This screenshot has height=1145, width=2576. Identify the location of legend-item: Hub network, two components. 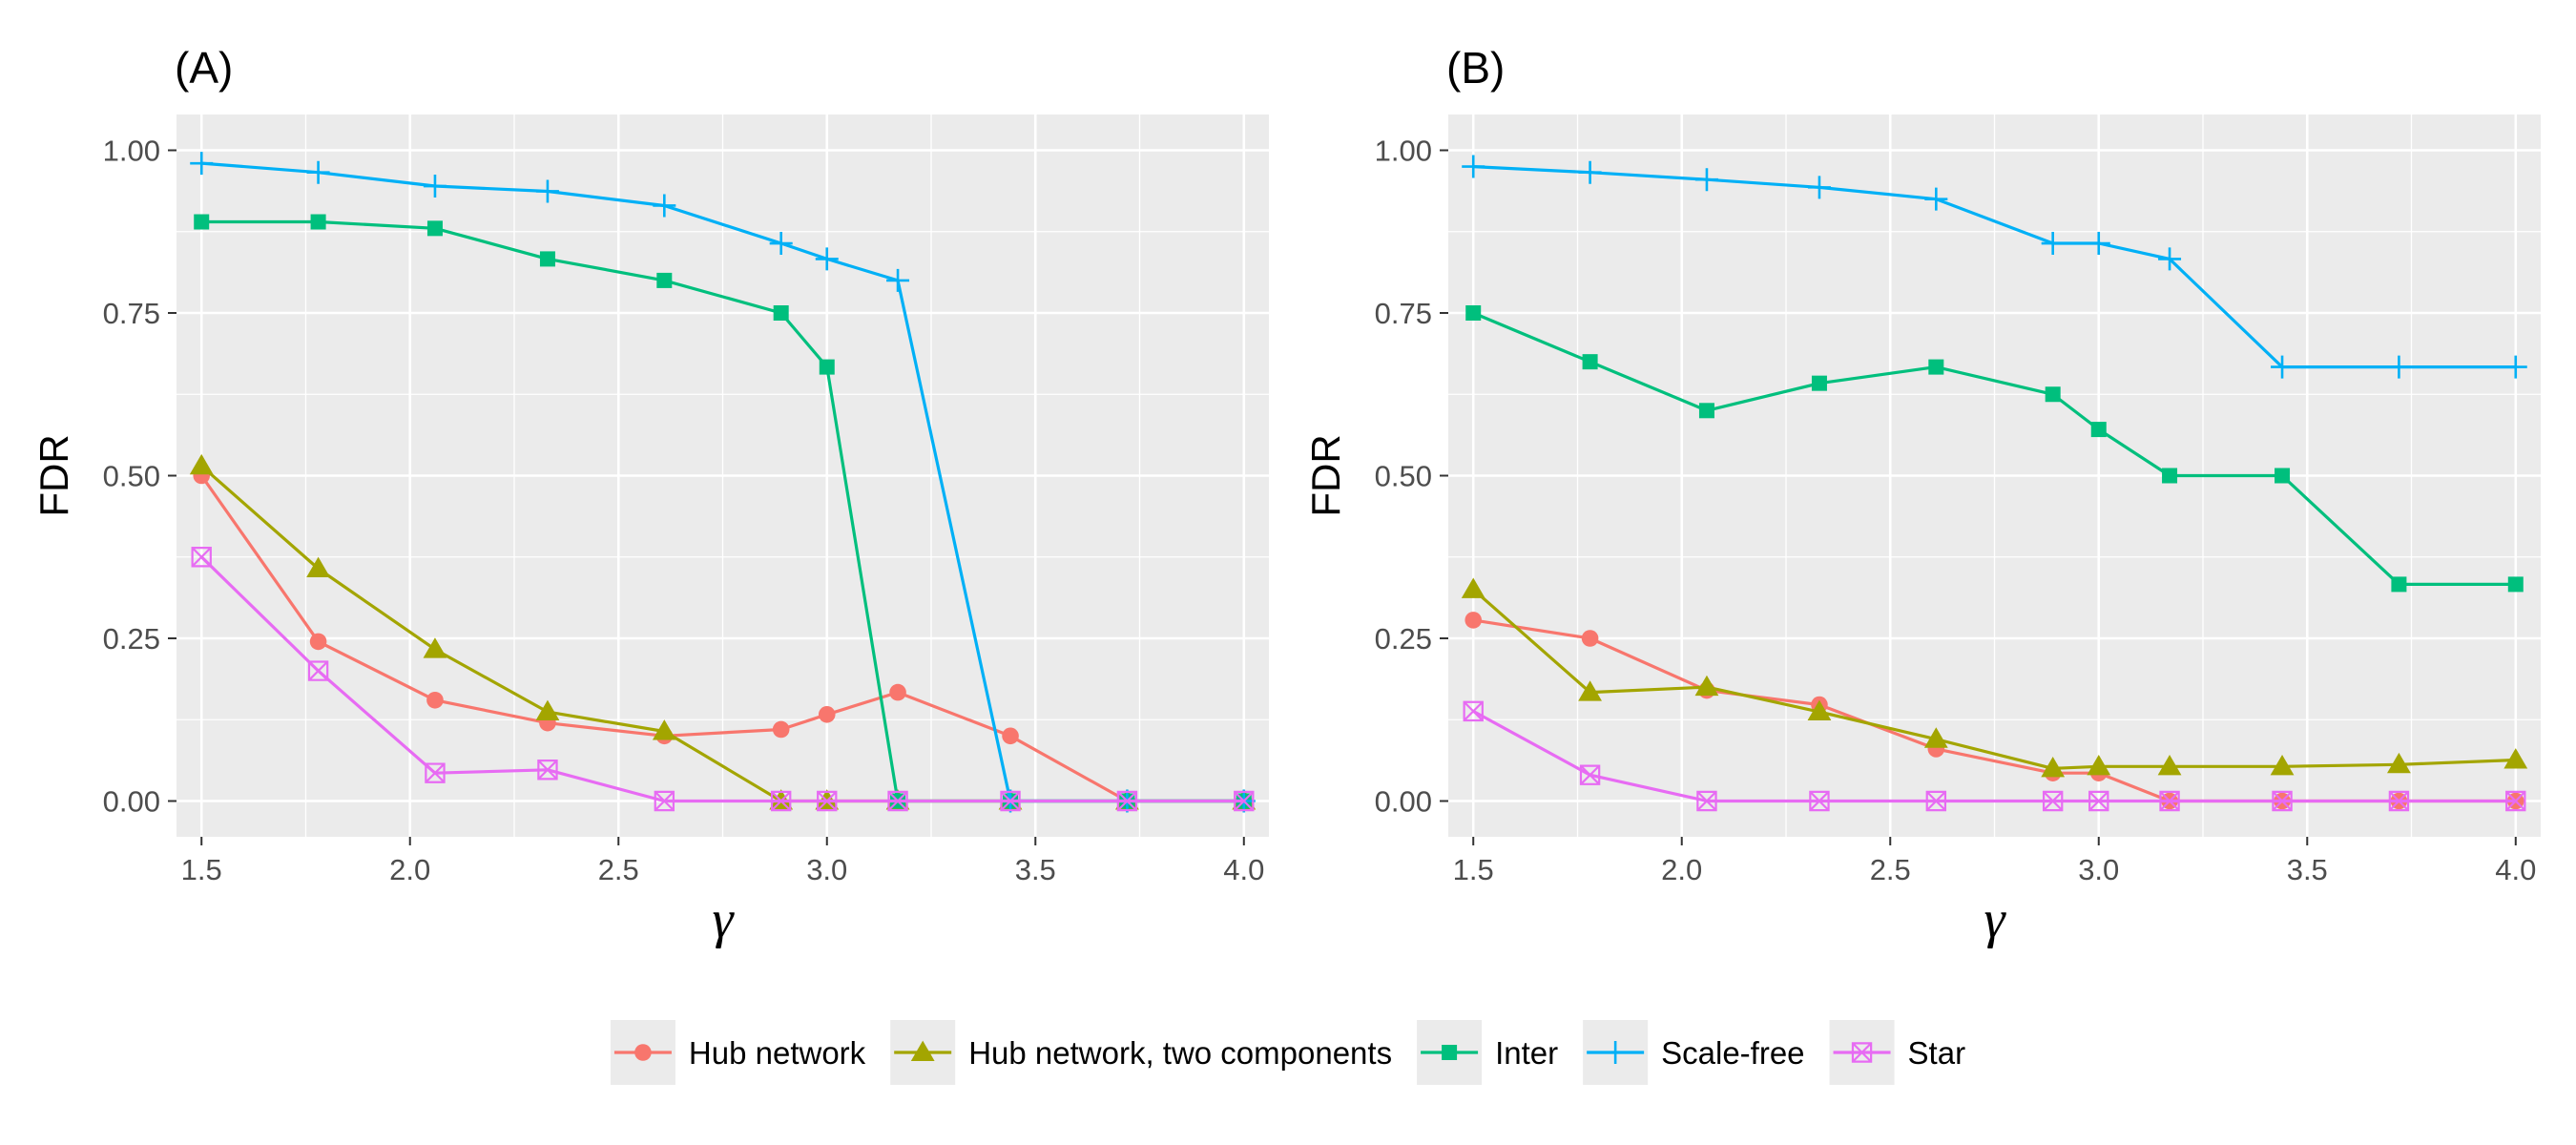
(1141, 1052).